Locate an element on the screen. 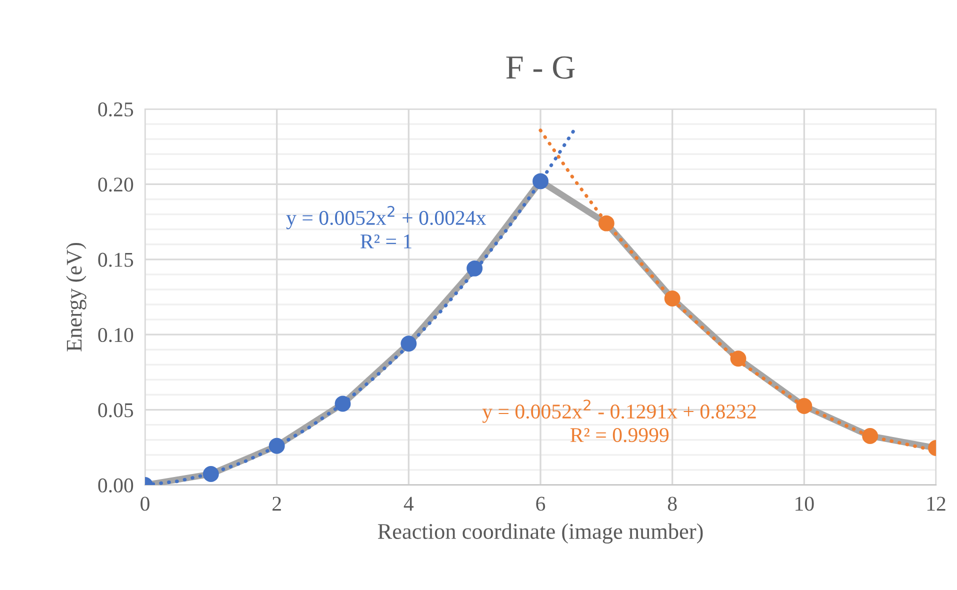  chart-title: F - G is located at coordinates (540, 67).